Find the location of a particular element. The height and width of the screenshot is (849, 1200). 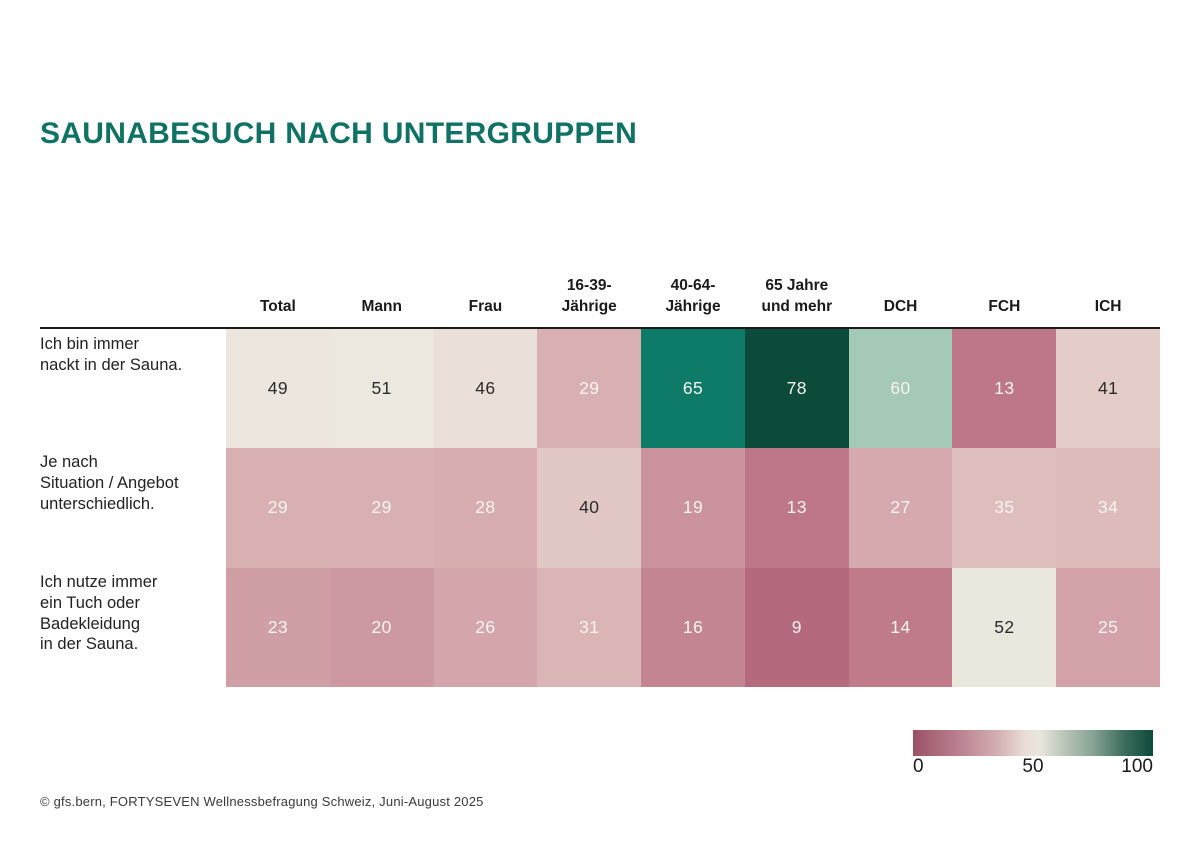

column-header: Mann is located at coordinates (381, 307).